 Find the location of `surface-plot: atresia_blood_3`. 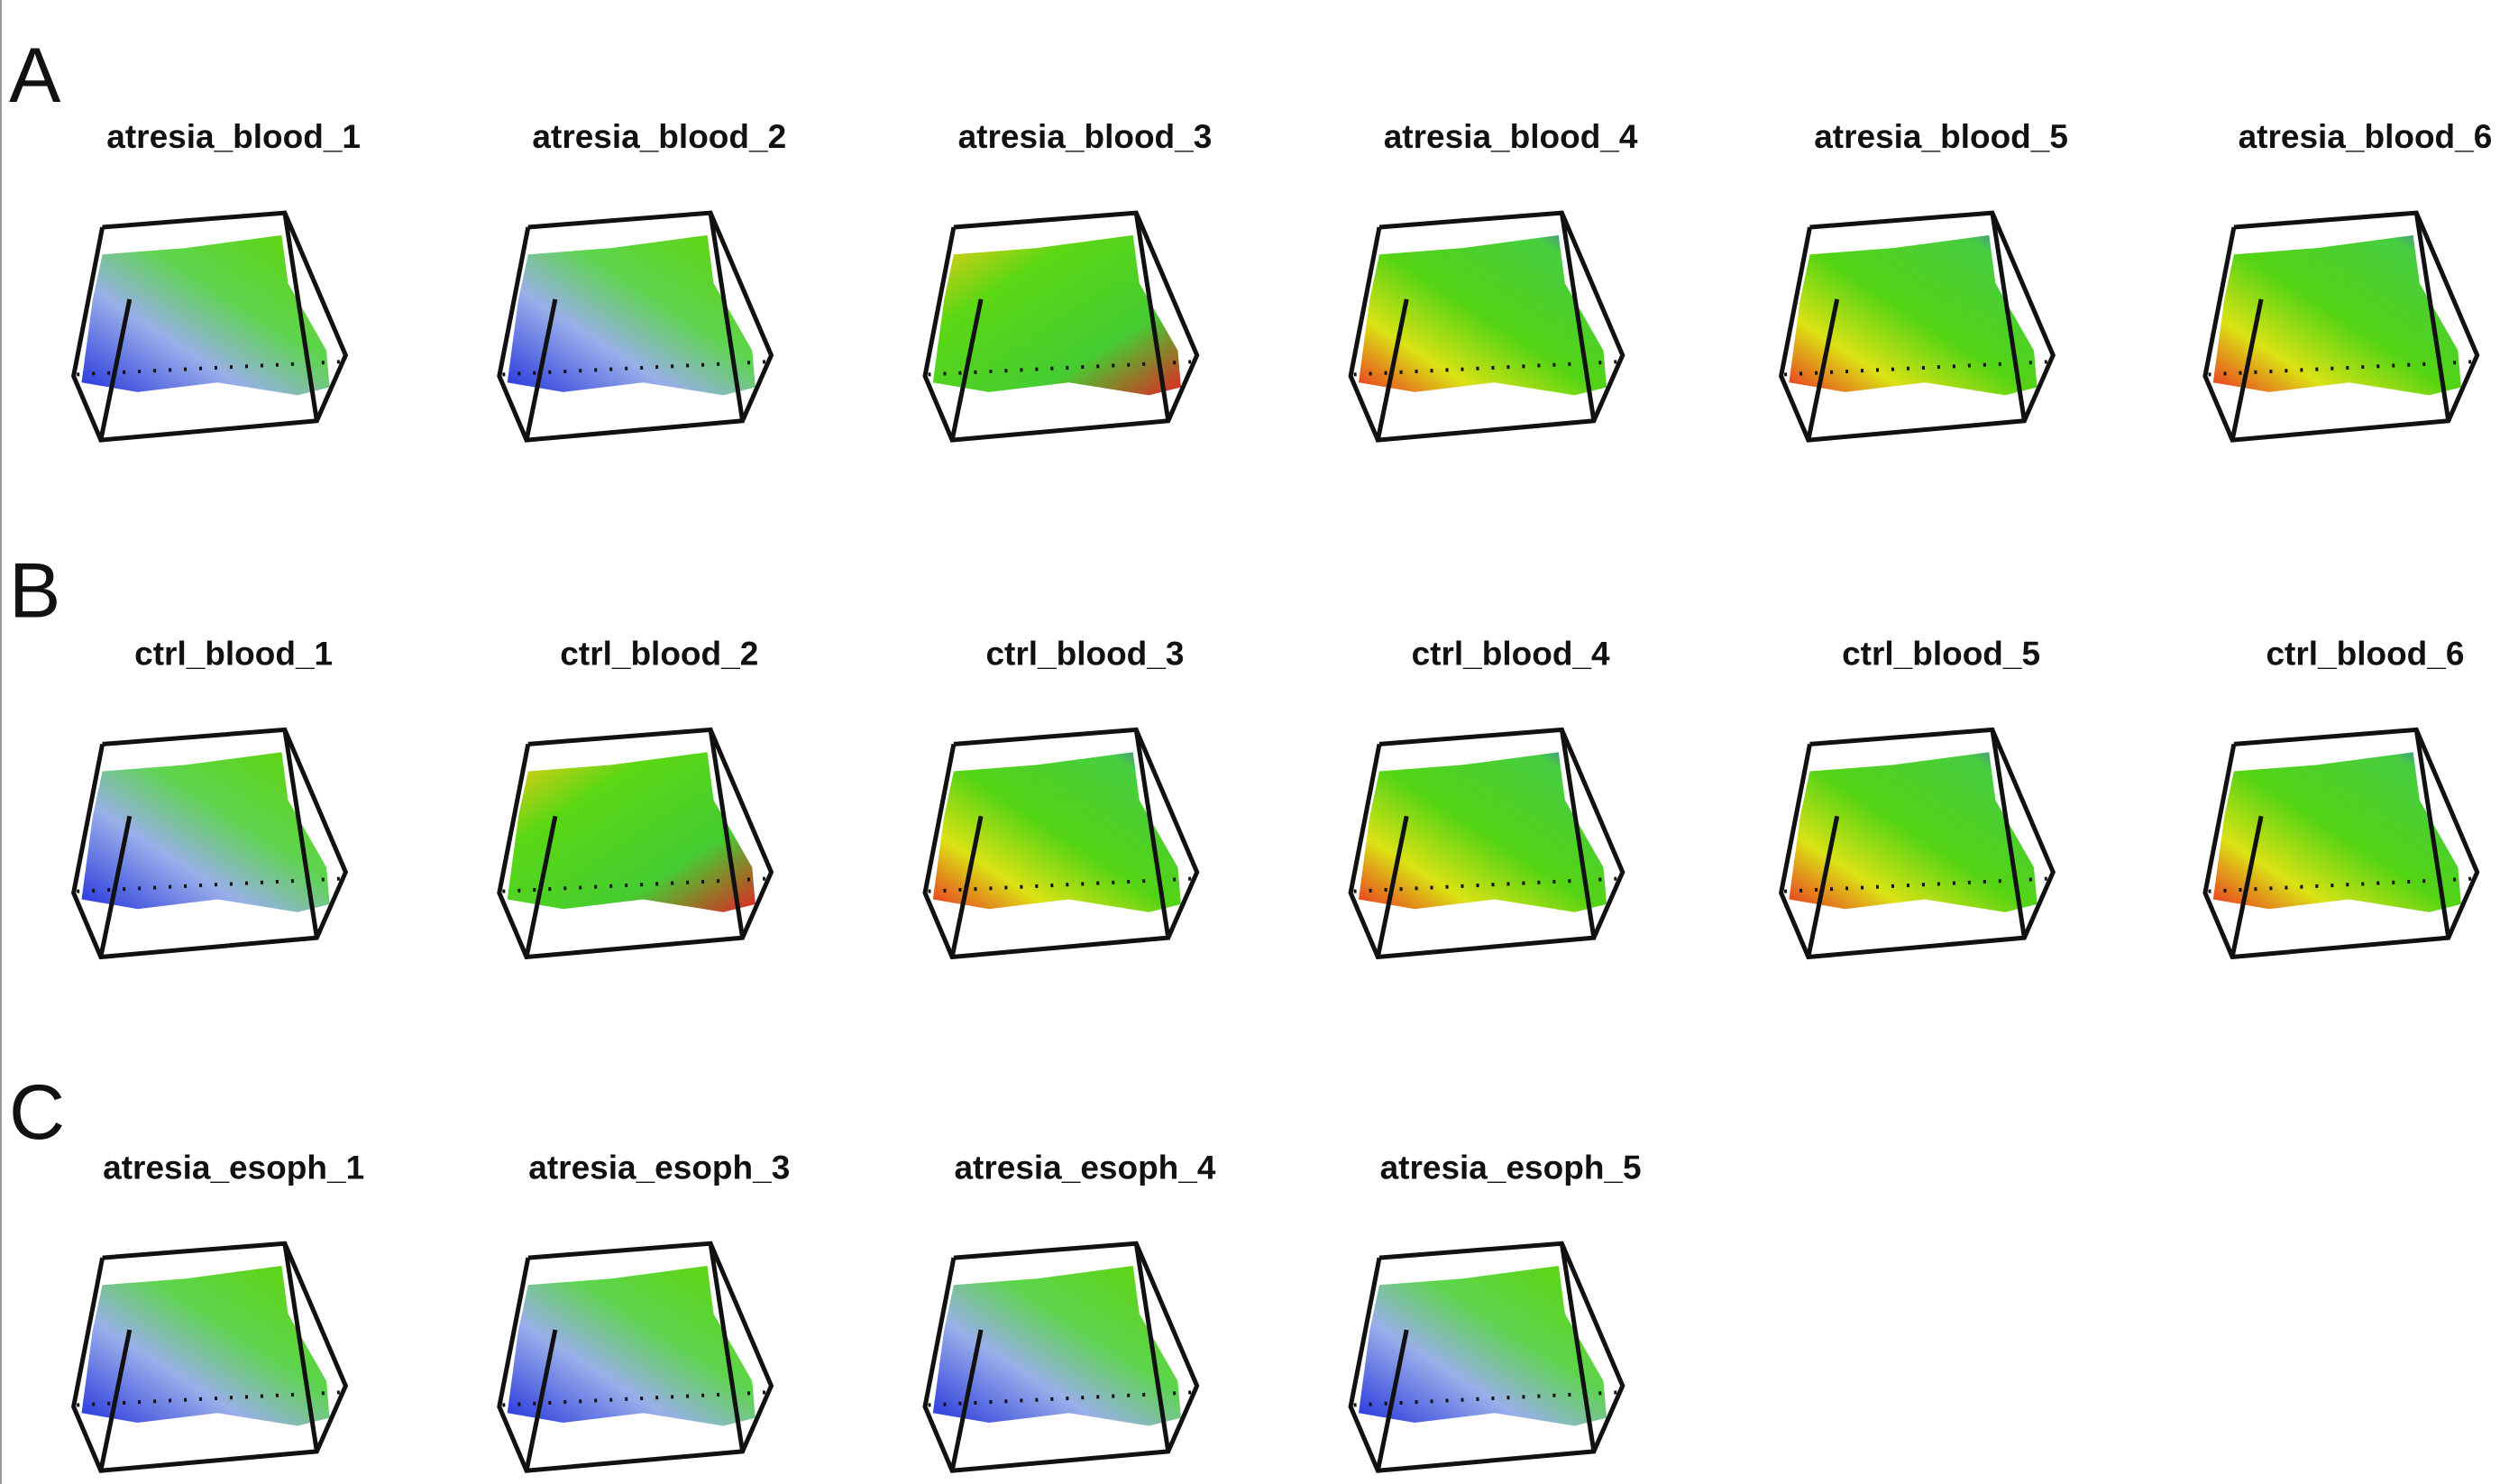

surface-plot: atresia_blood_3 is located at coordinates (1067, 280).